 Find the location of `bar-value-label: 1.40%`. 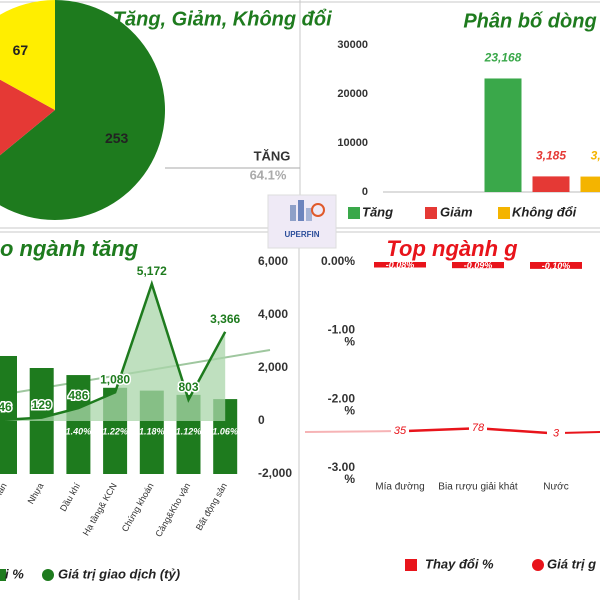

bar-value-label: 1.40% is located at coordinates (79, 431).